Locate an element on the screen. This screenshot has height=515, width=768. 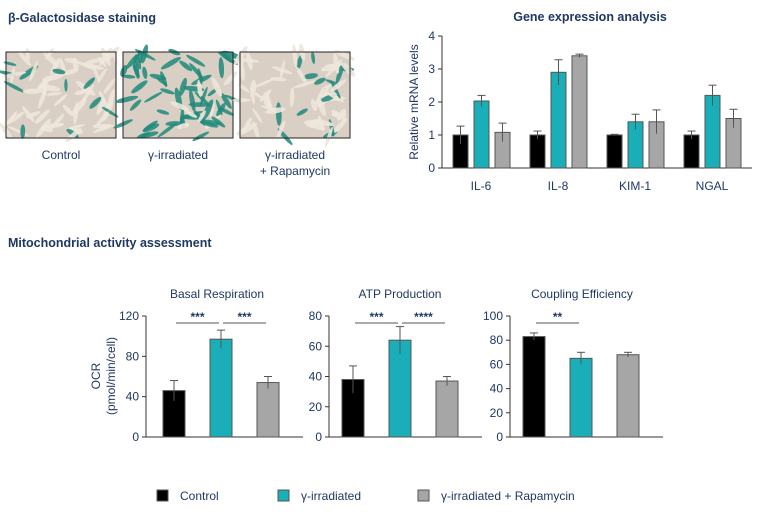
x-tick-label: IL-6 is located at coordinates (481, 186).